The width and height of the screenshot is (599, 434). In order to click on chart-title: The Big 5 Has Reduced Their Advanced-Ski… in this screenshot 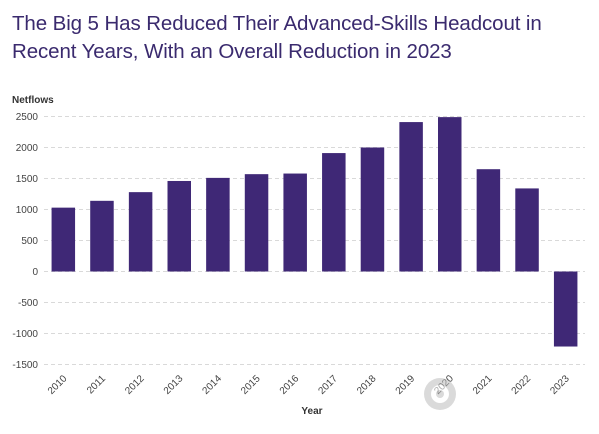, I will do `click(277, 37)`.